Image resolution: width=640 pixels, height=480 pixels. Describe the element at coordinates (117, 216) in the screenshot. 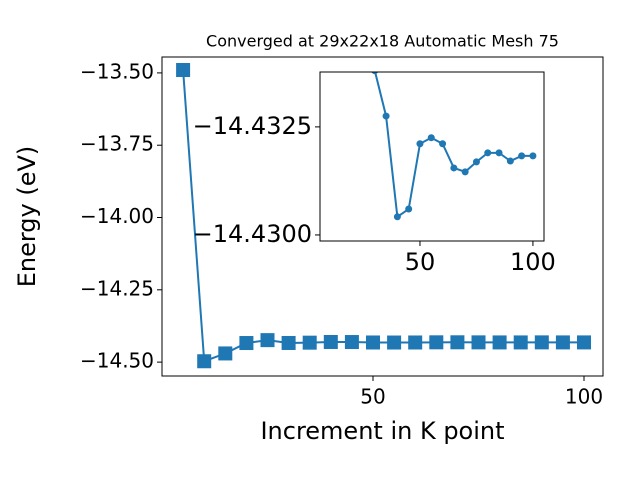

I see `y-tick-label: −14.00` at that location.